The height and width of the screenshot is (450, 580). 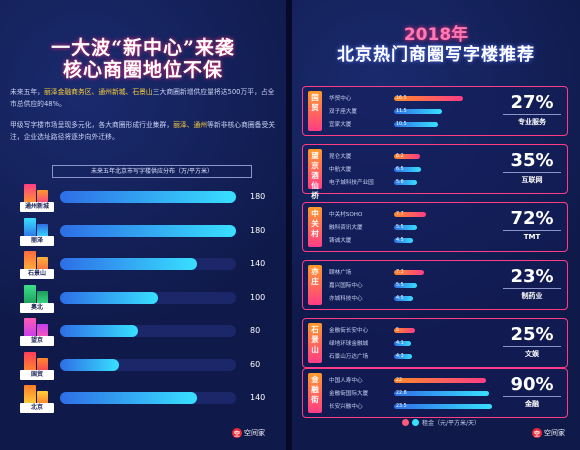 I want to click on rent-value: 4.3, so click(x=400, y=356).